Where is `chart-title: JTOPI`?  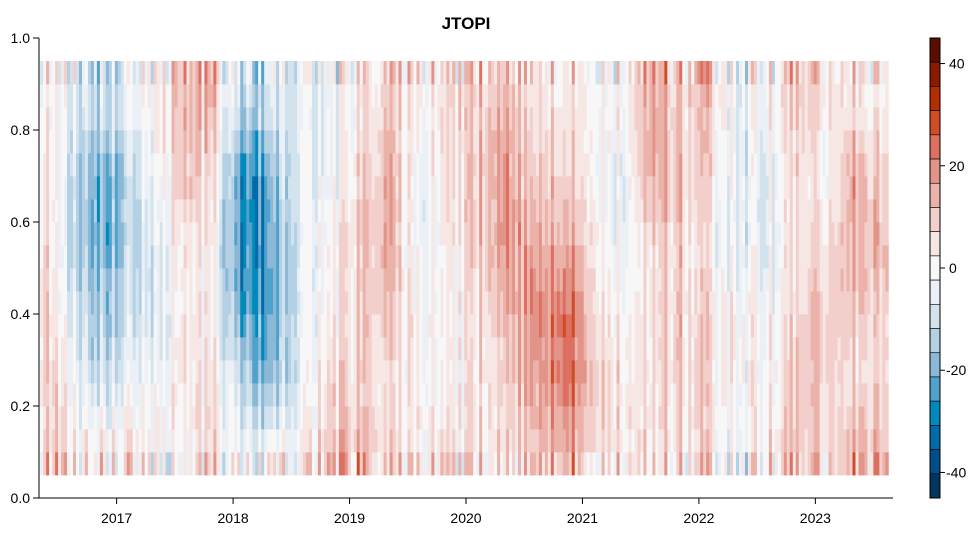
chart-title: JTOPI is located at coordinates (466, 23).